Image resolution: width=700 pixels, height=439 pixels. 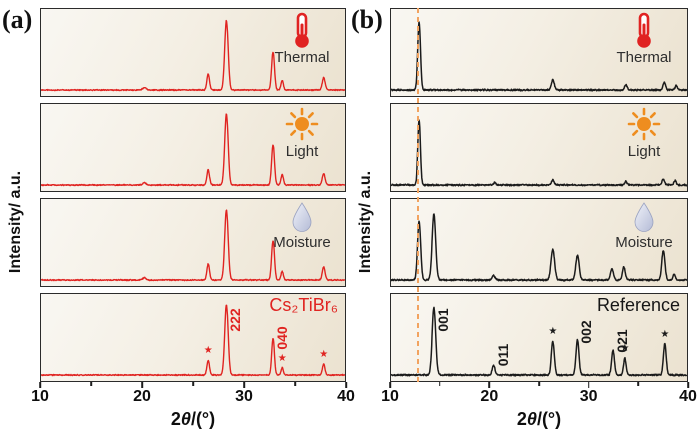 What do you see at coordinates (282, 337) in the screenshot?
I see `peak-index-label: 040` at bounding box center [282, 337].